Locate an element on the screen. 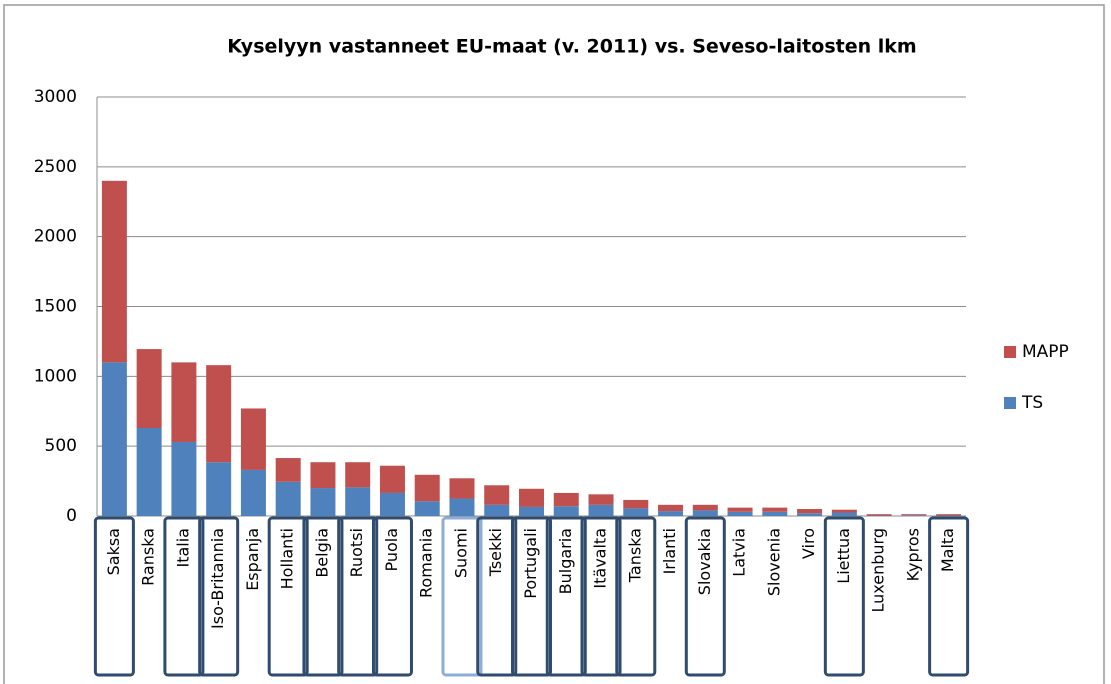 This screenshot has width=1111, height=684. x-tick-label: Suomi is located at coordinates (460, 553).